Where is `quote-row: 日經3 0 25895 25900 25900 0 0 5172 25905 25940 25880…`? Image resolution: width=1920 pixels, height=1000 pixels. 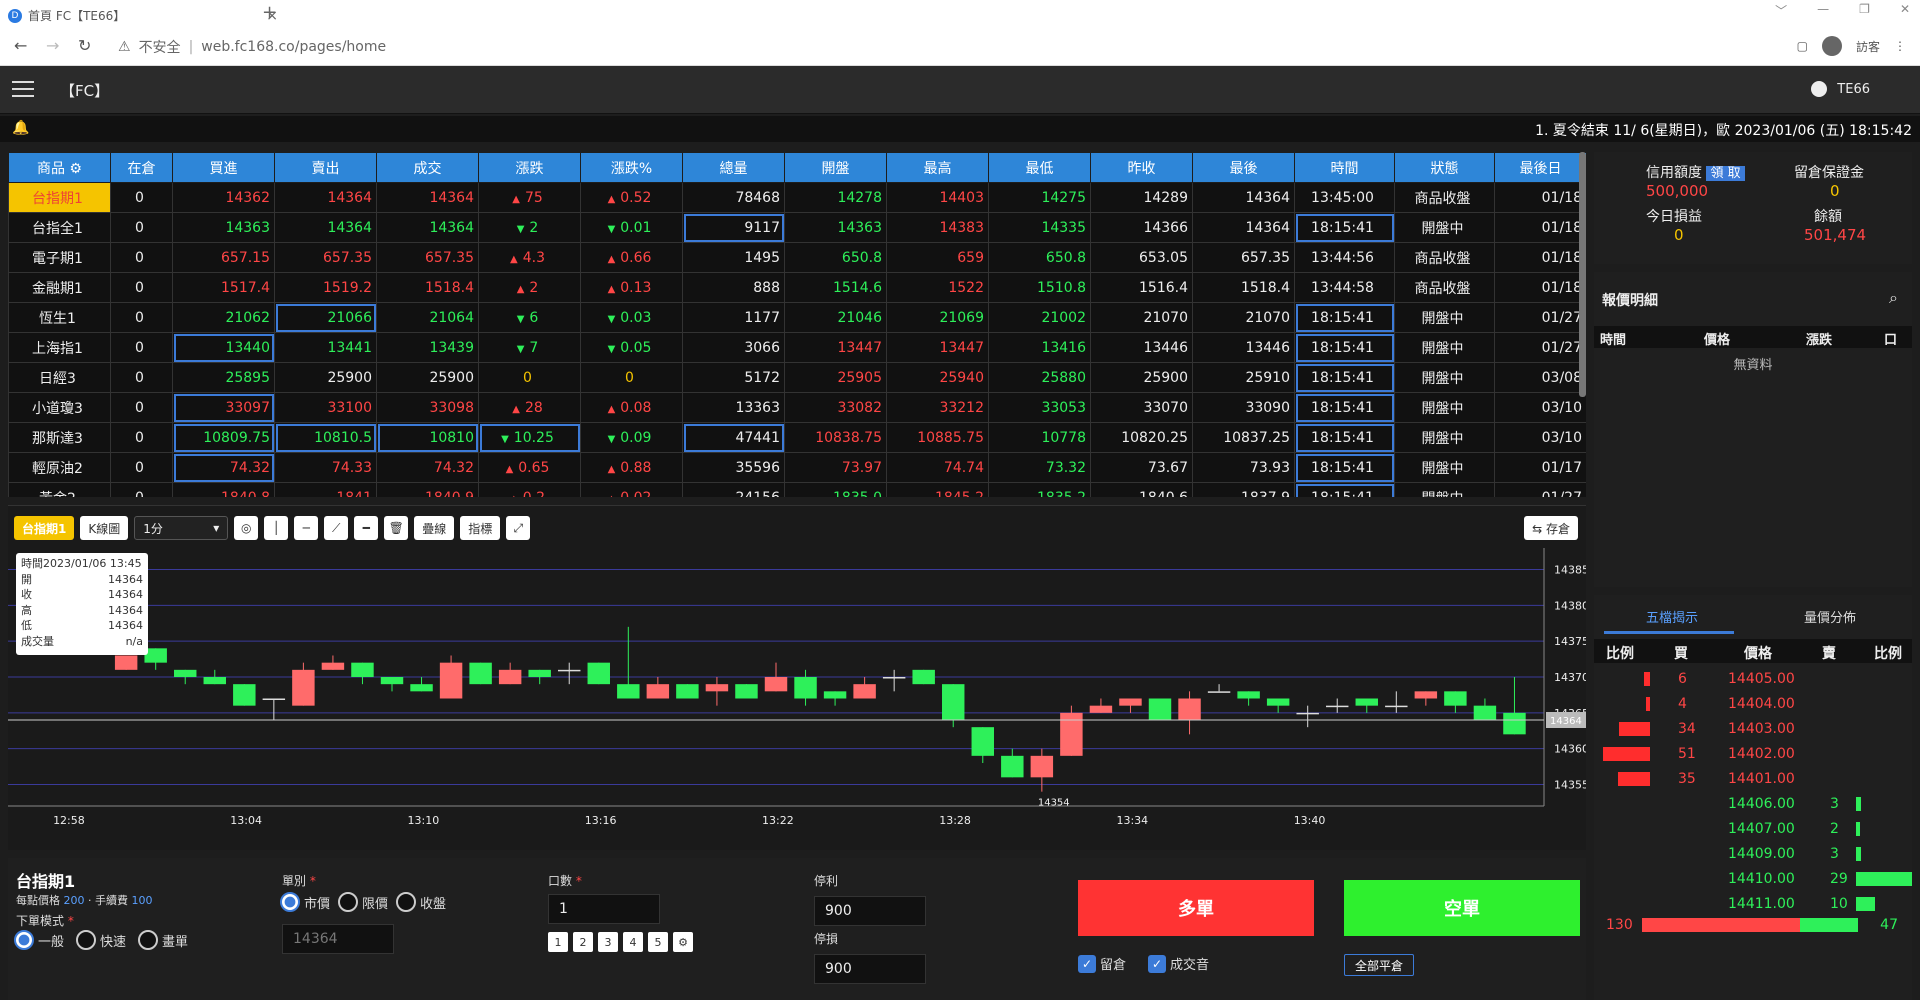
quote-row: 日經3 0 25895 25900 25900 0 0 5172 25905 25940 25880… is located at coordinates (797, 377).